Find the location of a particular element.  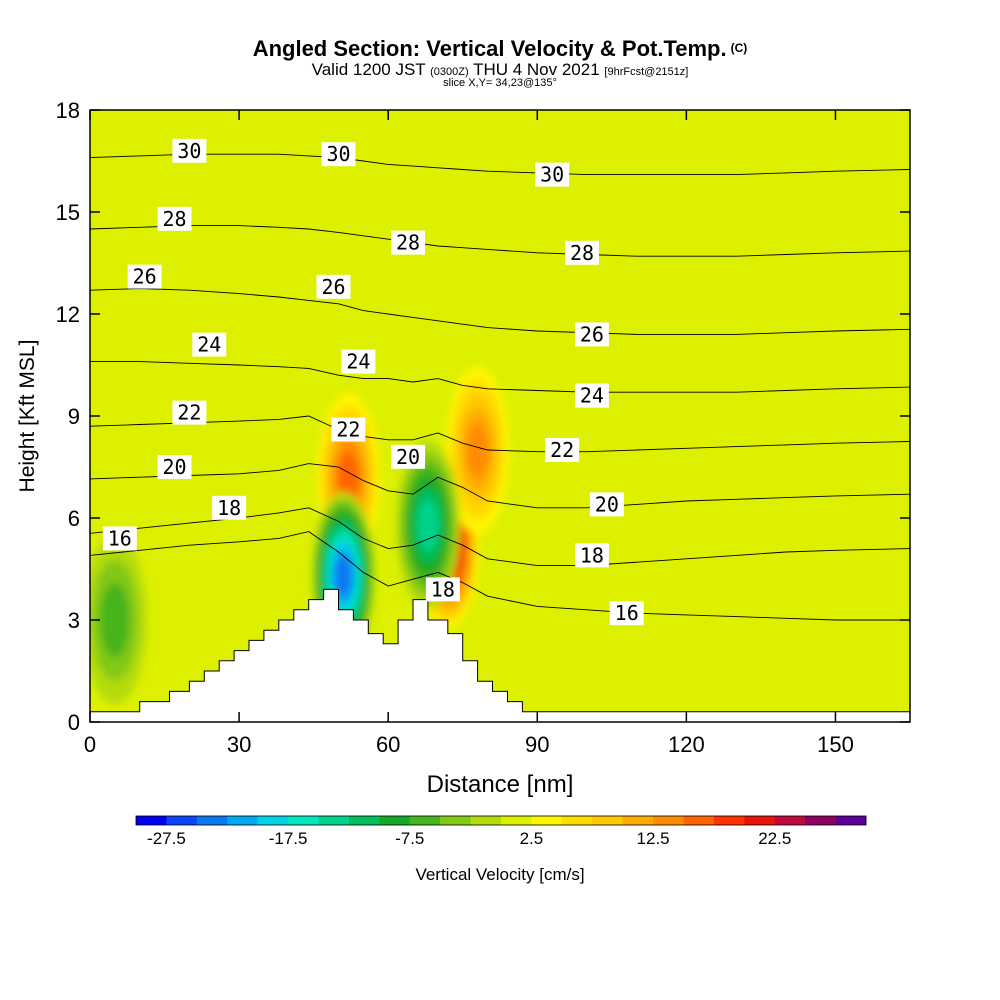

colorbar-tick-label: -17.5 is located at coordinates (288, 838).